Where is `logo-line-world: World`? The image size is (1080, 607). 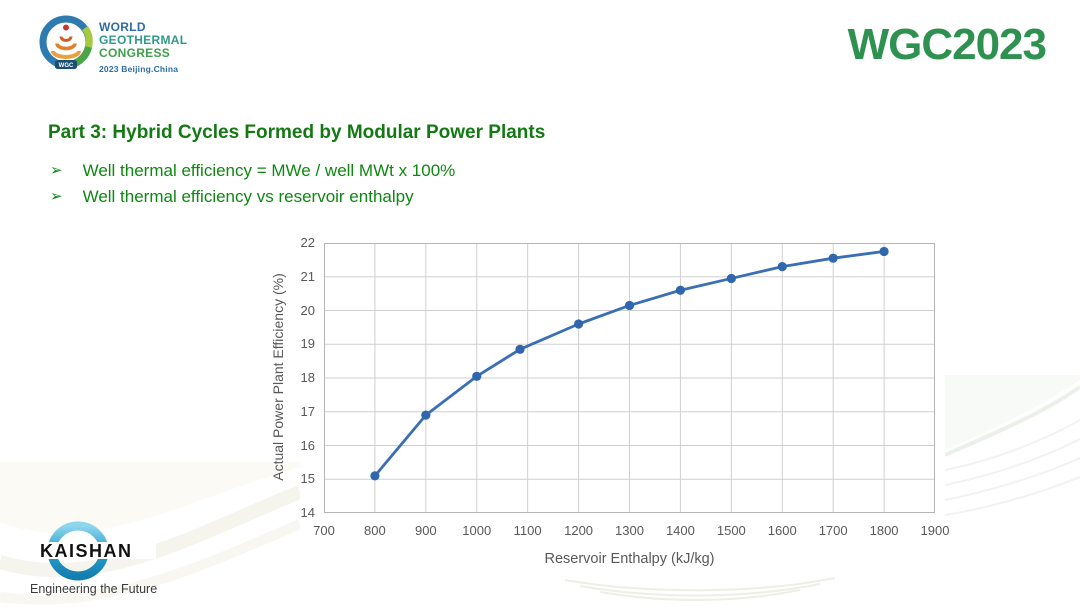
logo-line-world: World is located at coordinates (122, 27).